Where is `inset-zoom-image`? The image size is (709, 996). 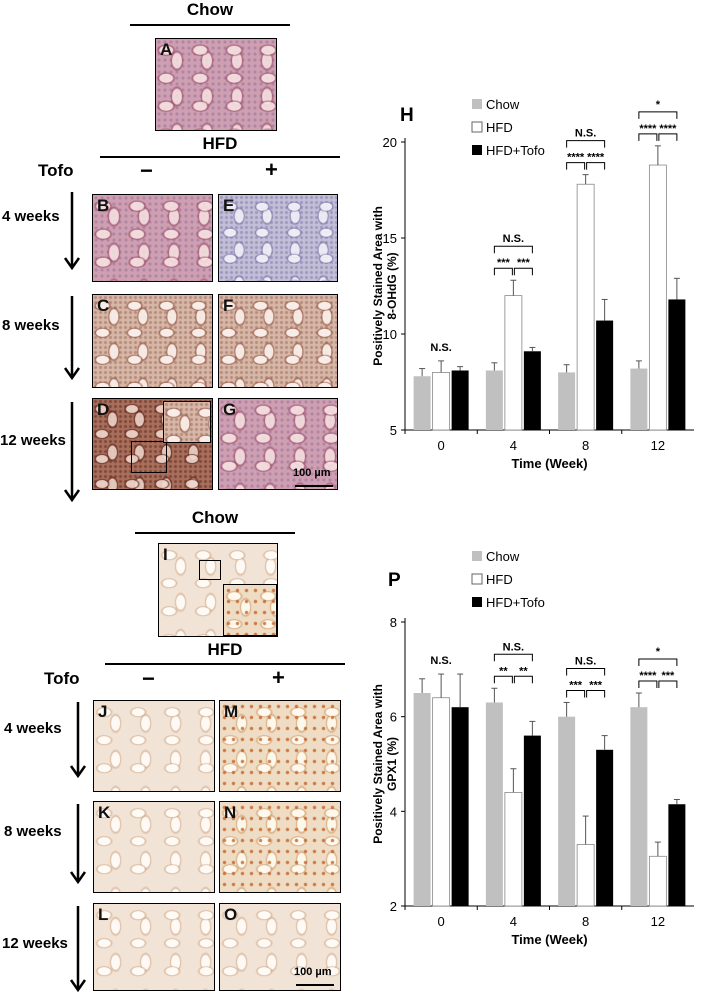
inset-zoom-image is located at coordinates (250, 610).